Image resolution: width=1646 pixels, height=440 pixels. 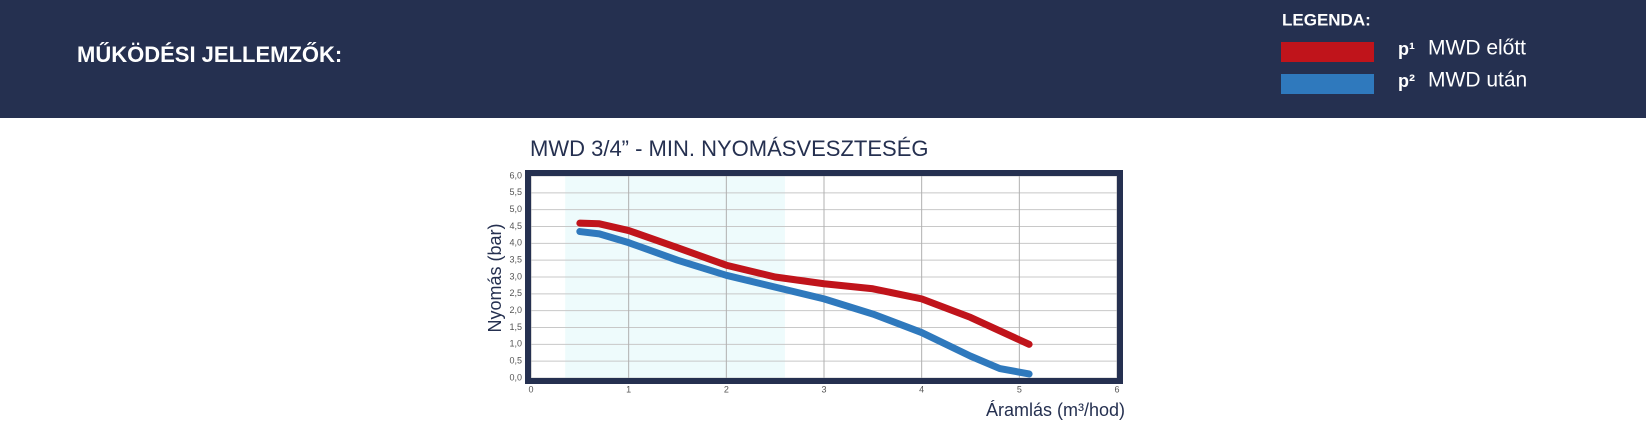 What do you see at coordinates (1477, 48) in the screenshot?
I see `legend-label: MWD előtt` at bounding box center [1477, 48].